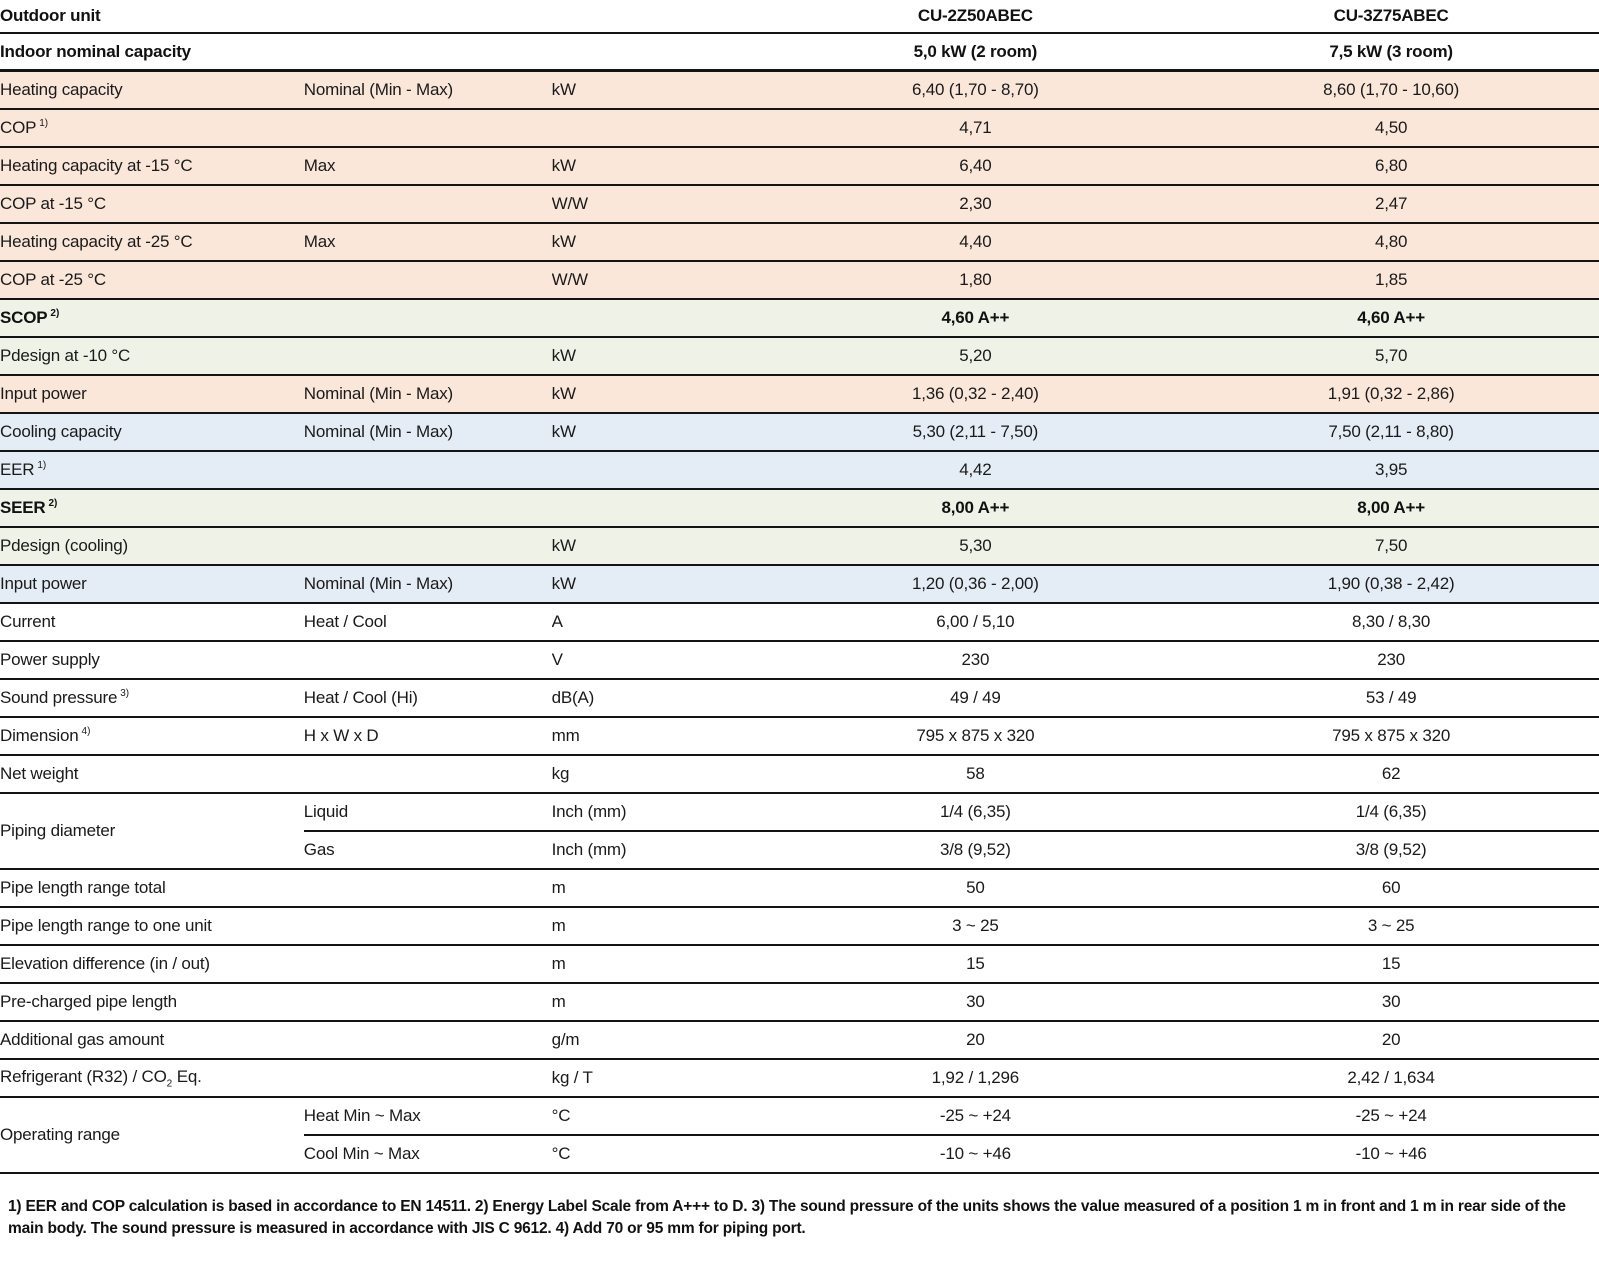  I want to click on spec-value-model2: 3,95, so click(1391, 469).